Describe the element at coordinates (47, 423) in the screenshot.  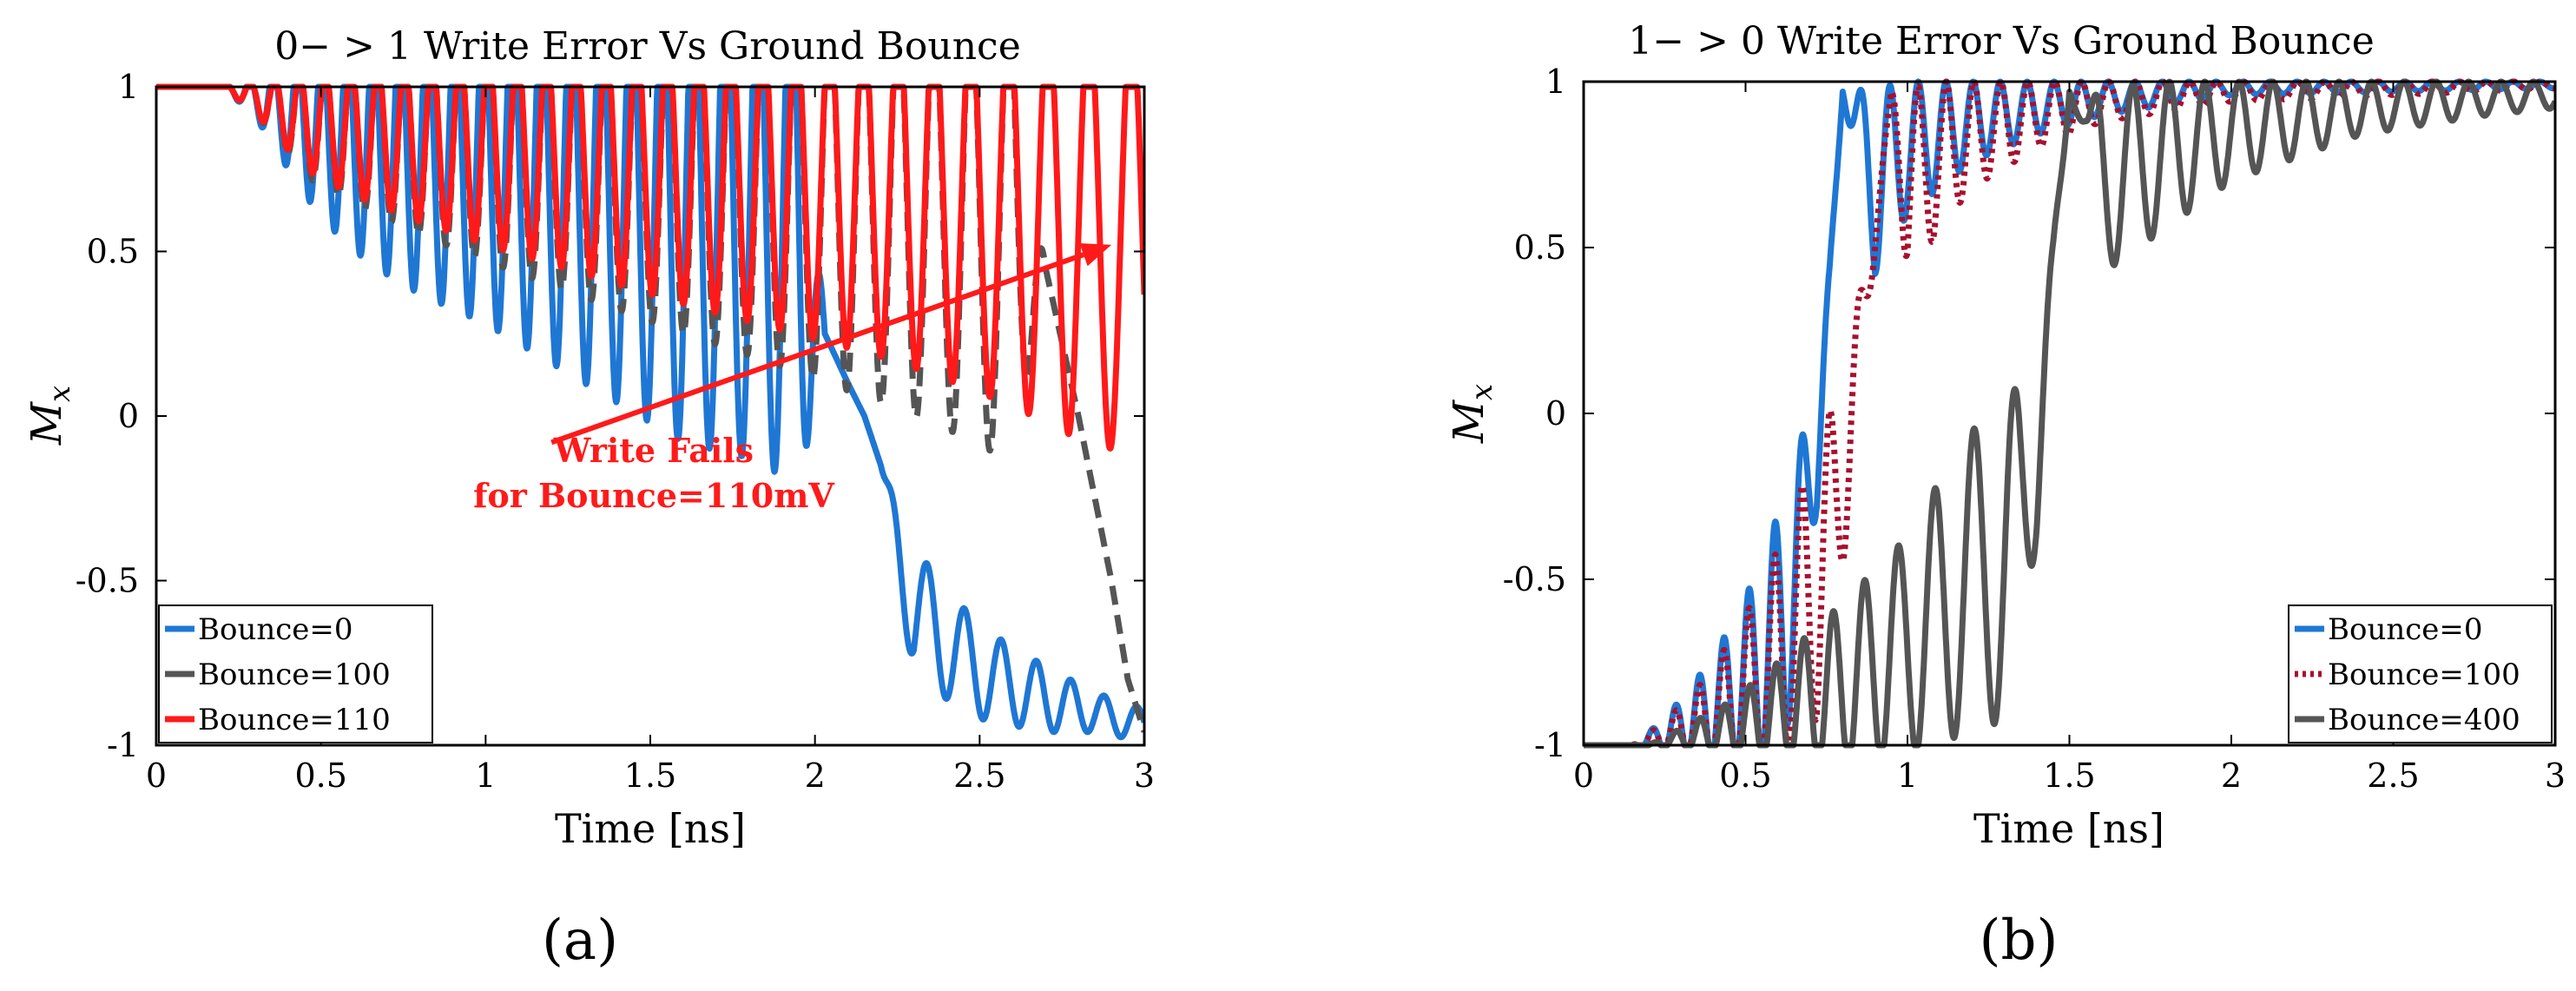
I see `chart-a-ylabel-main: M` at that location.